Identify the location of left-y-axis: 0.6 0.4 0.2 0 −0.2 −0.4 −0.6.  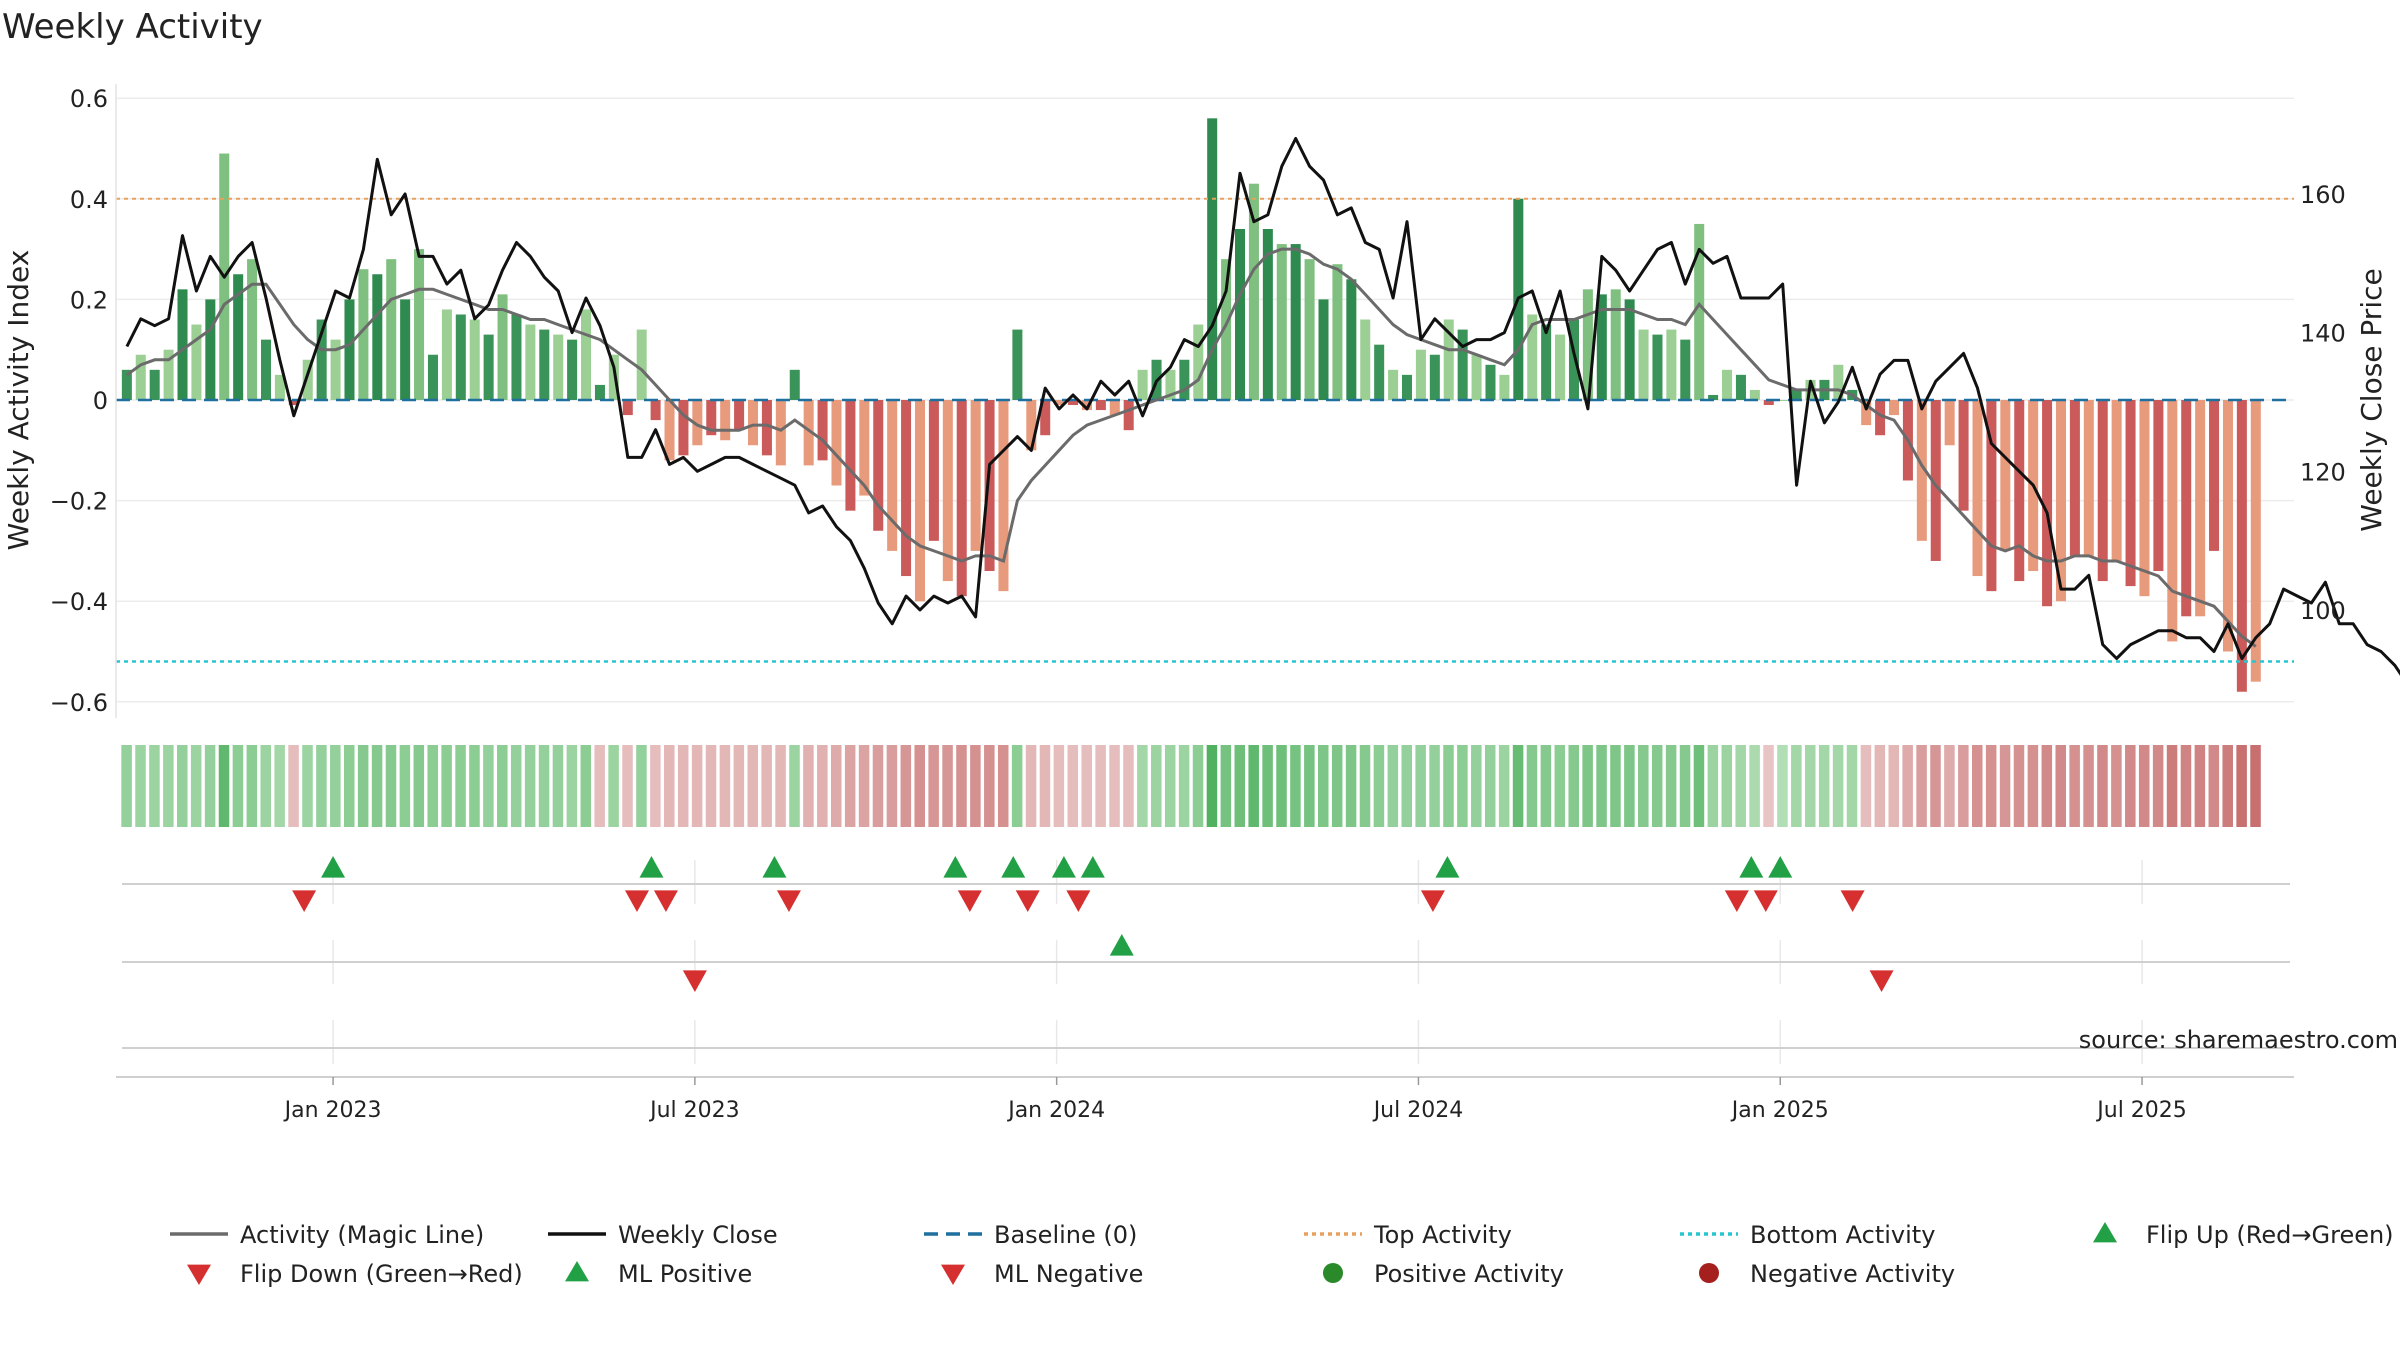
(83, 401).